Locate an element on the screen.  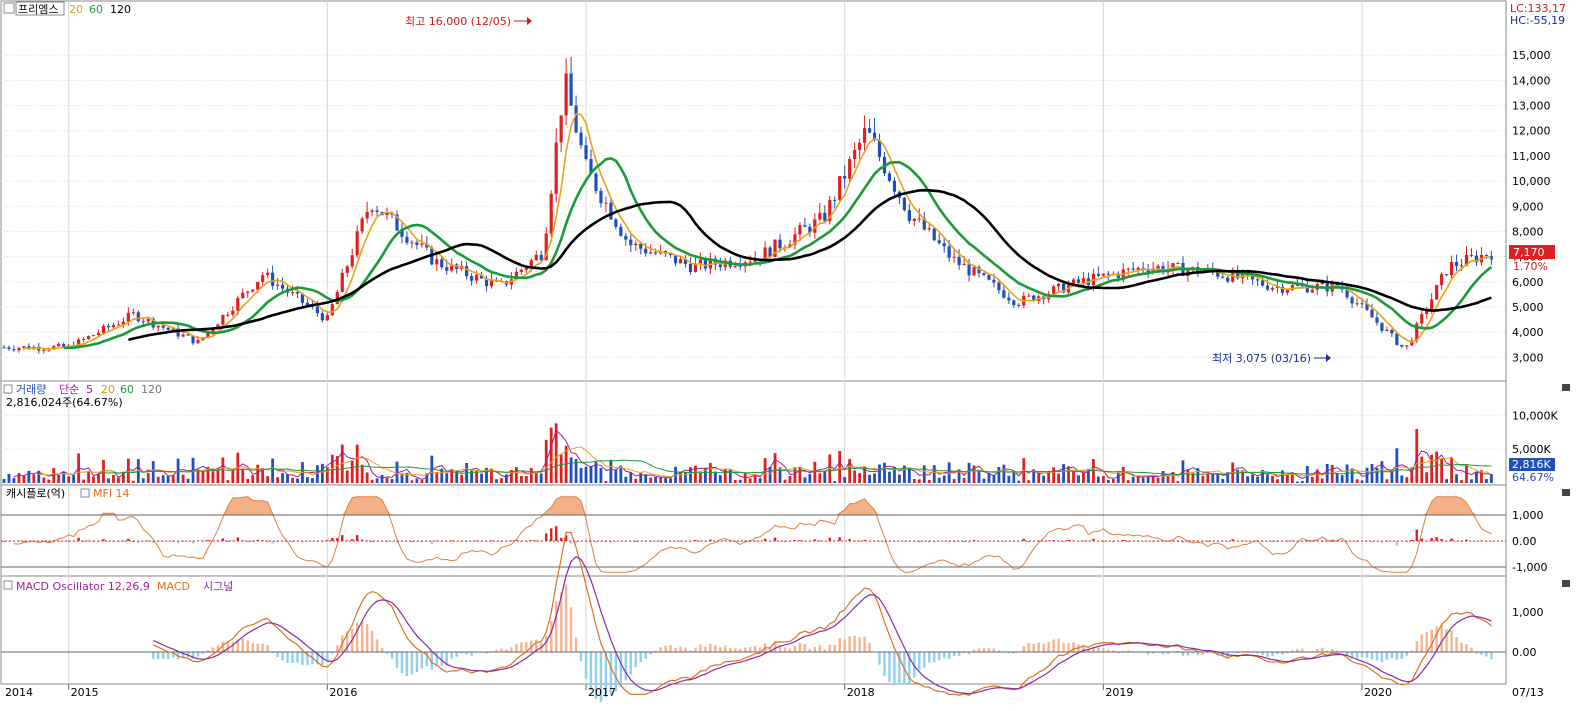
price-header: 프리엠스 20 60 120 is located at coordinates (67, 8).